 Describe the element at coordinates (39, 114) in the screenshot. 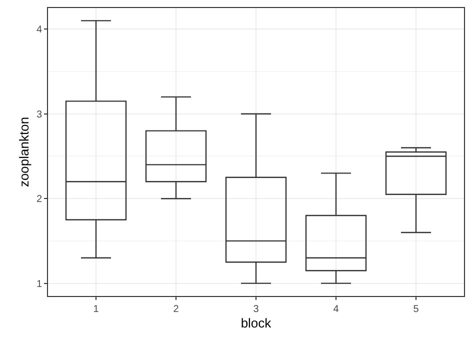

I see `y-tick-label: 3` at that location.